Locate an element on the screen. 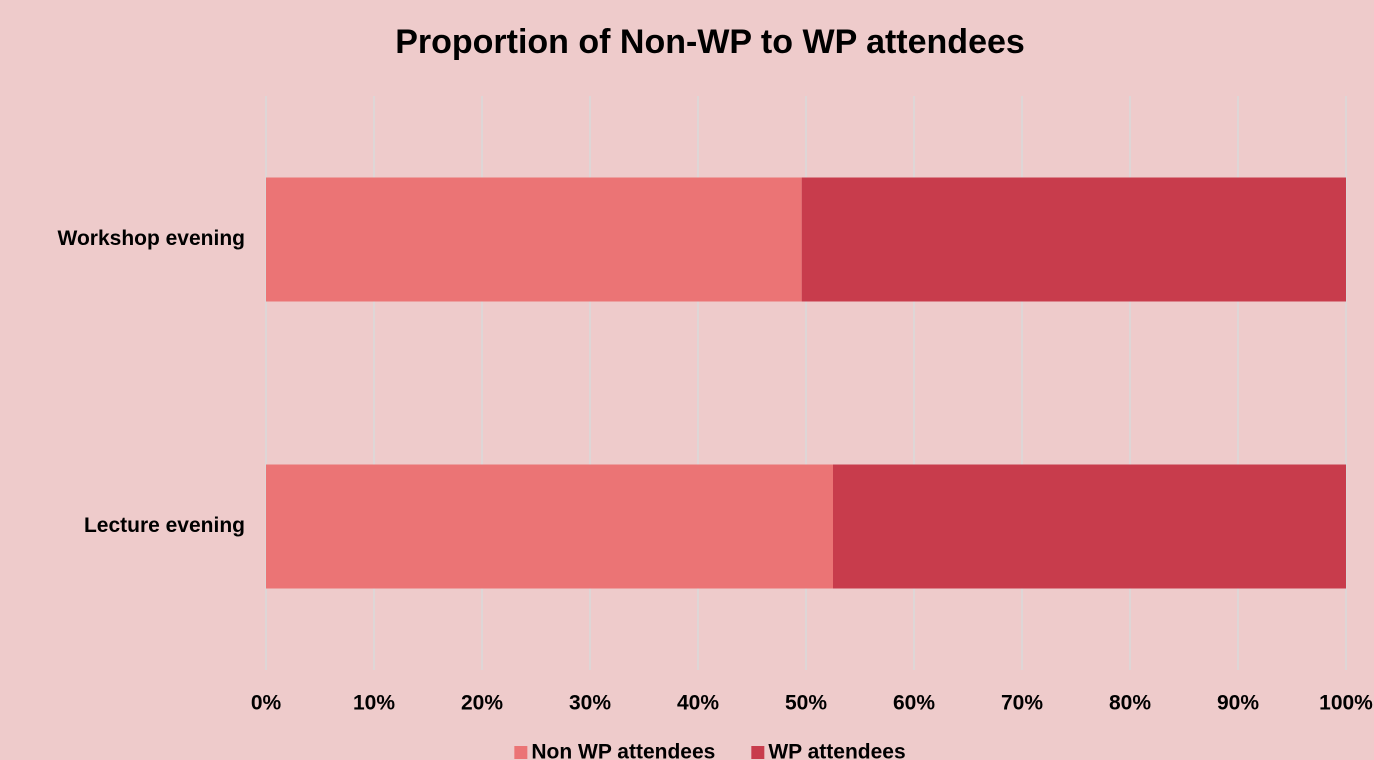 Image resolution: width=1374 pixels, height=760 pixels. y-tick-label: Workshop evening is located at coordinates (151, 238).